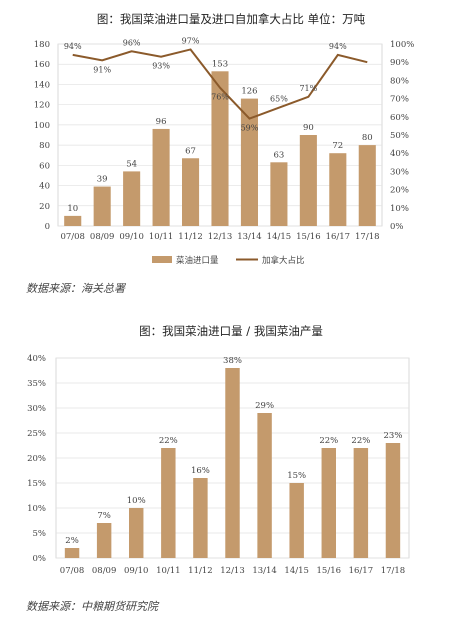 Image resolution: width=462 pixels, height=626 pixels. What do you see at coordinates (161, 66) in the screenshot?
I see `chart1-line-label: 93%` at bounding box center [161, 66].